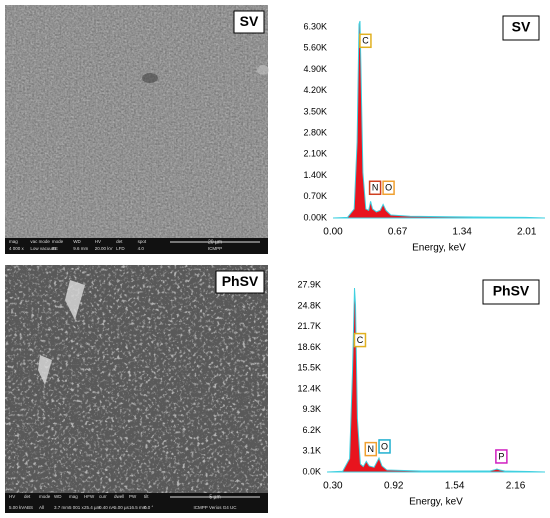  I want to click on info-label: dwell, so click(119, 496).